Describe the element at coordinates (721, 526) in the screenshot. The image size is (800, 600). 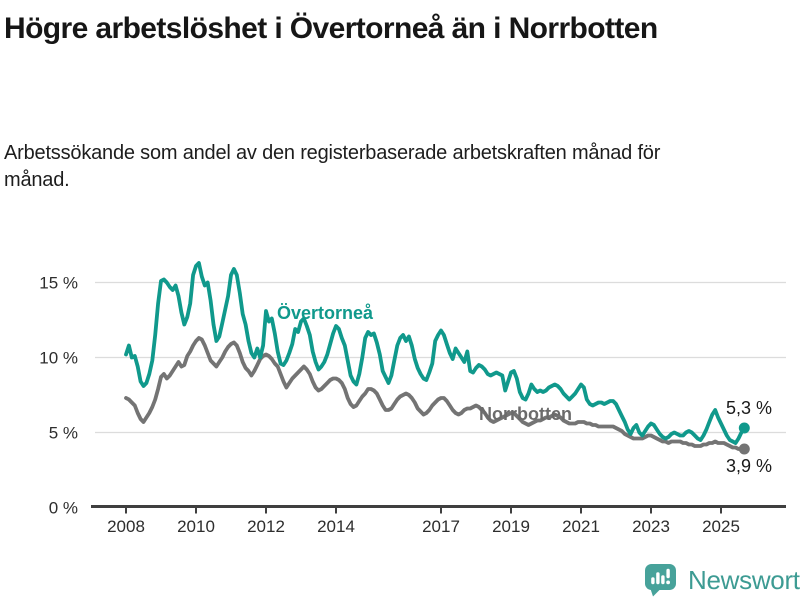
I see `svg-text: 2025` at that location.